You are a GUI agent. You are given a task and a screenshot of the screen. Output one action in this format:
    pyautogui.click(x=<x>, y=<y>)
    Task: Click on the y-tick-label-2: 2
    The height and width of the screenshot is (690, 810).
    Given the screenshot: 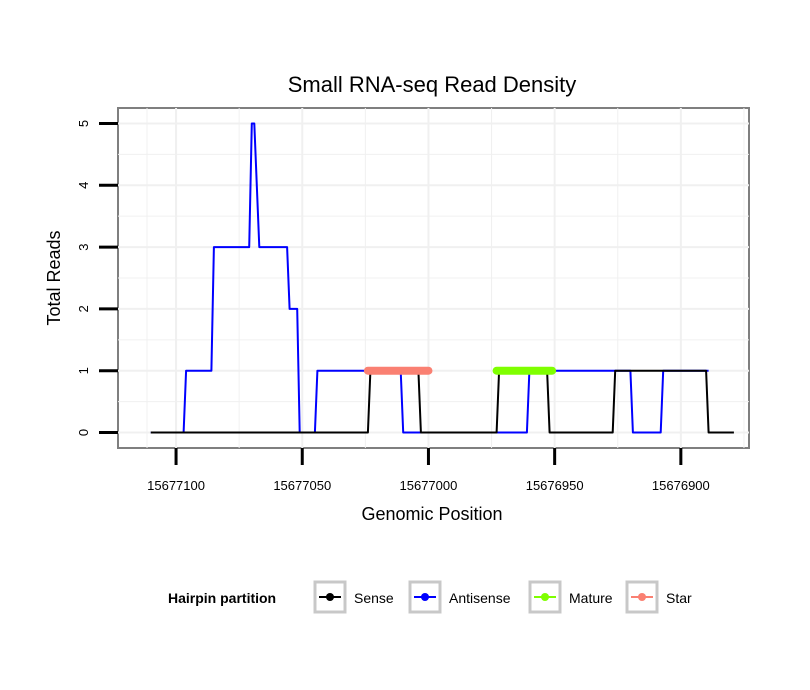 What is the action you would take?
    pyautogui.click(x=83, y=308)
    